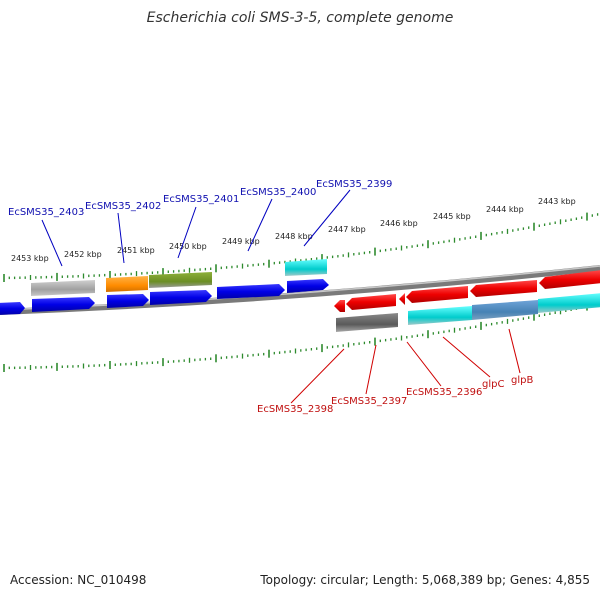 The width and height of the screenshot is (600, 600). What do you see at coordinates (399, 223) in the screenshot?
I see `tick-label: 2446 kbp` at bounding box center [399, 223].